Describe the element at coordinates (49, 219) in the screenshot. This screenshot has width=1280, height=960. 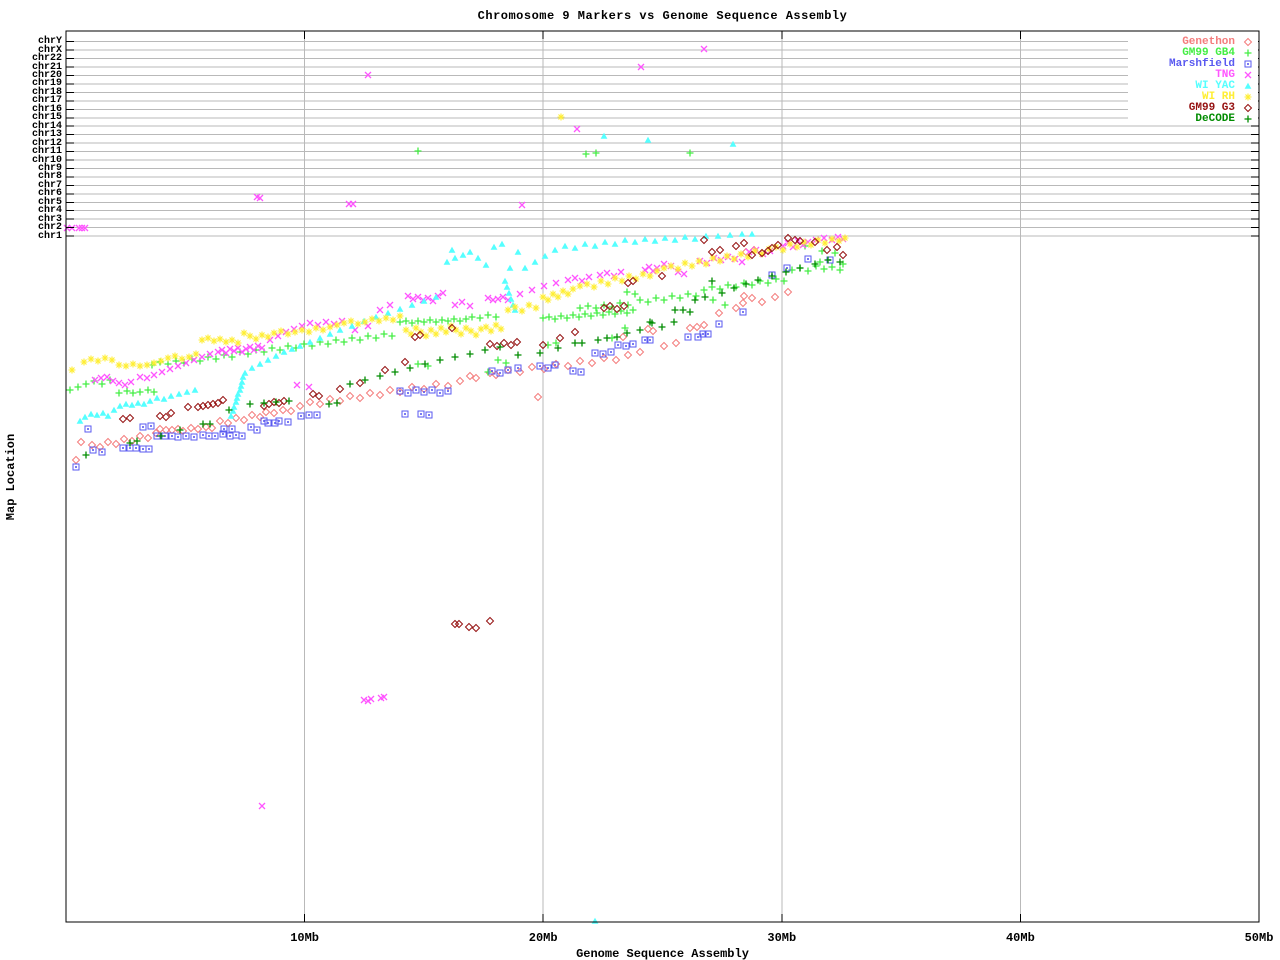
I see `y-tick-chr3: chr3` at that location.